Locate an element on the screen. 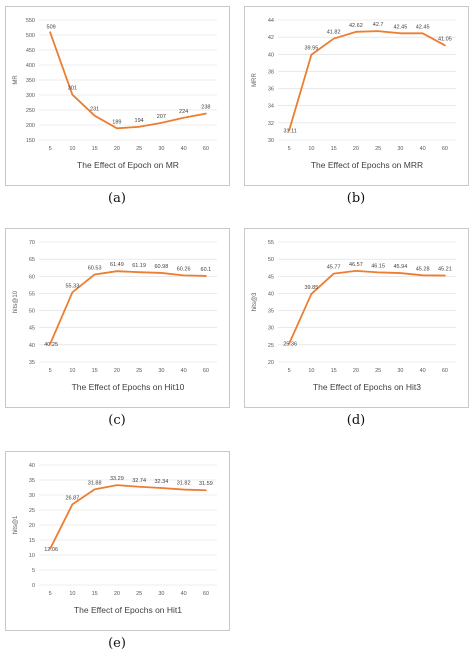 This screenshot has width=474, height=662. y-tick-label: 32 is located at coordinates (271, 124).